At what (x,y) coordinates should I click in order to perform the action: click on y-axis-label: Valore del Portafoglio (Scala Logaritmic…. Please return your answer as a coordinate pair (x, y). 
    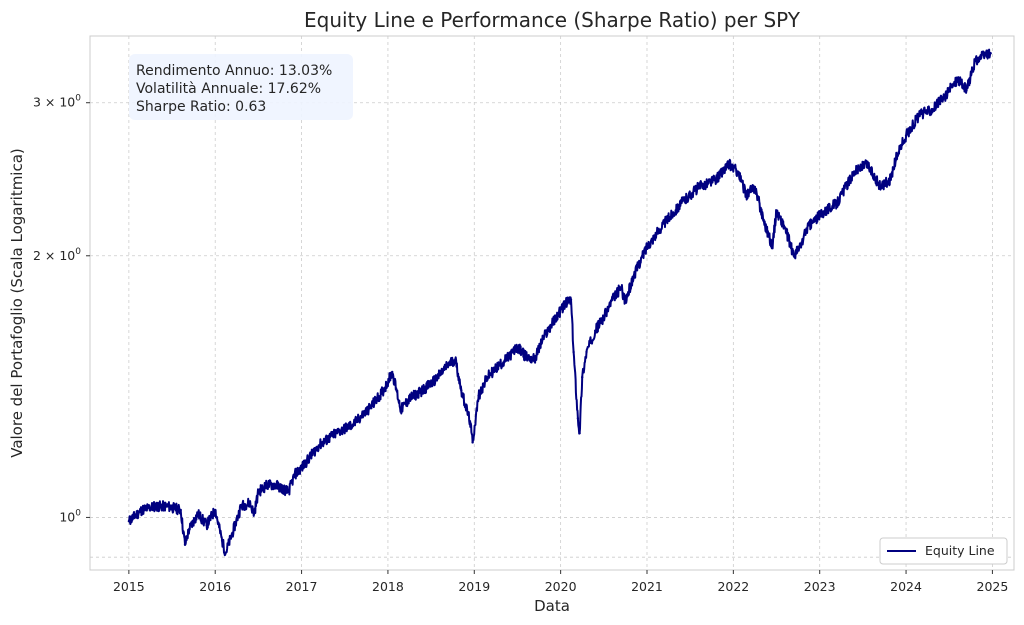
    Looking at the image, I should click on (17, 303).